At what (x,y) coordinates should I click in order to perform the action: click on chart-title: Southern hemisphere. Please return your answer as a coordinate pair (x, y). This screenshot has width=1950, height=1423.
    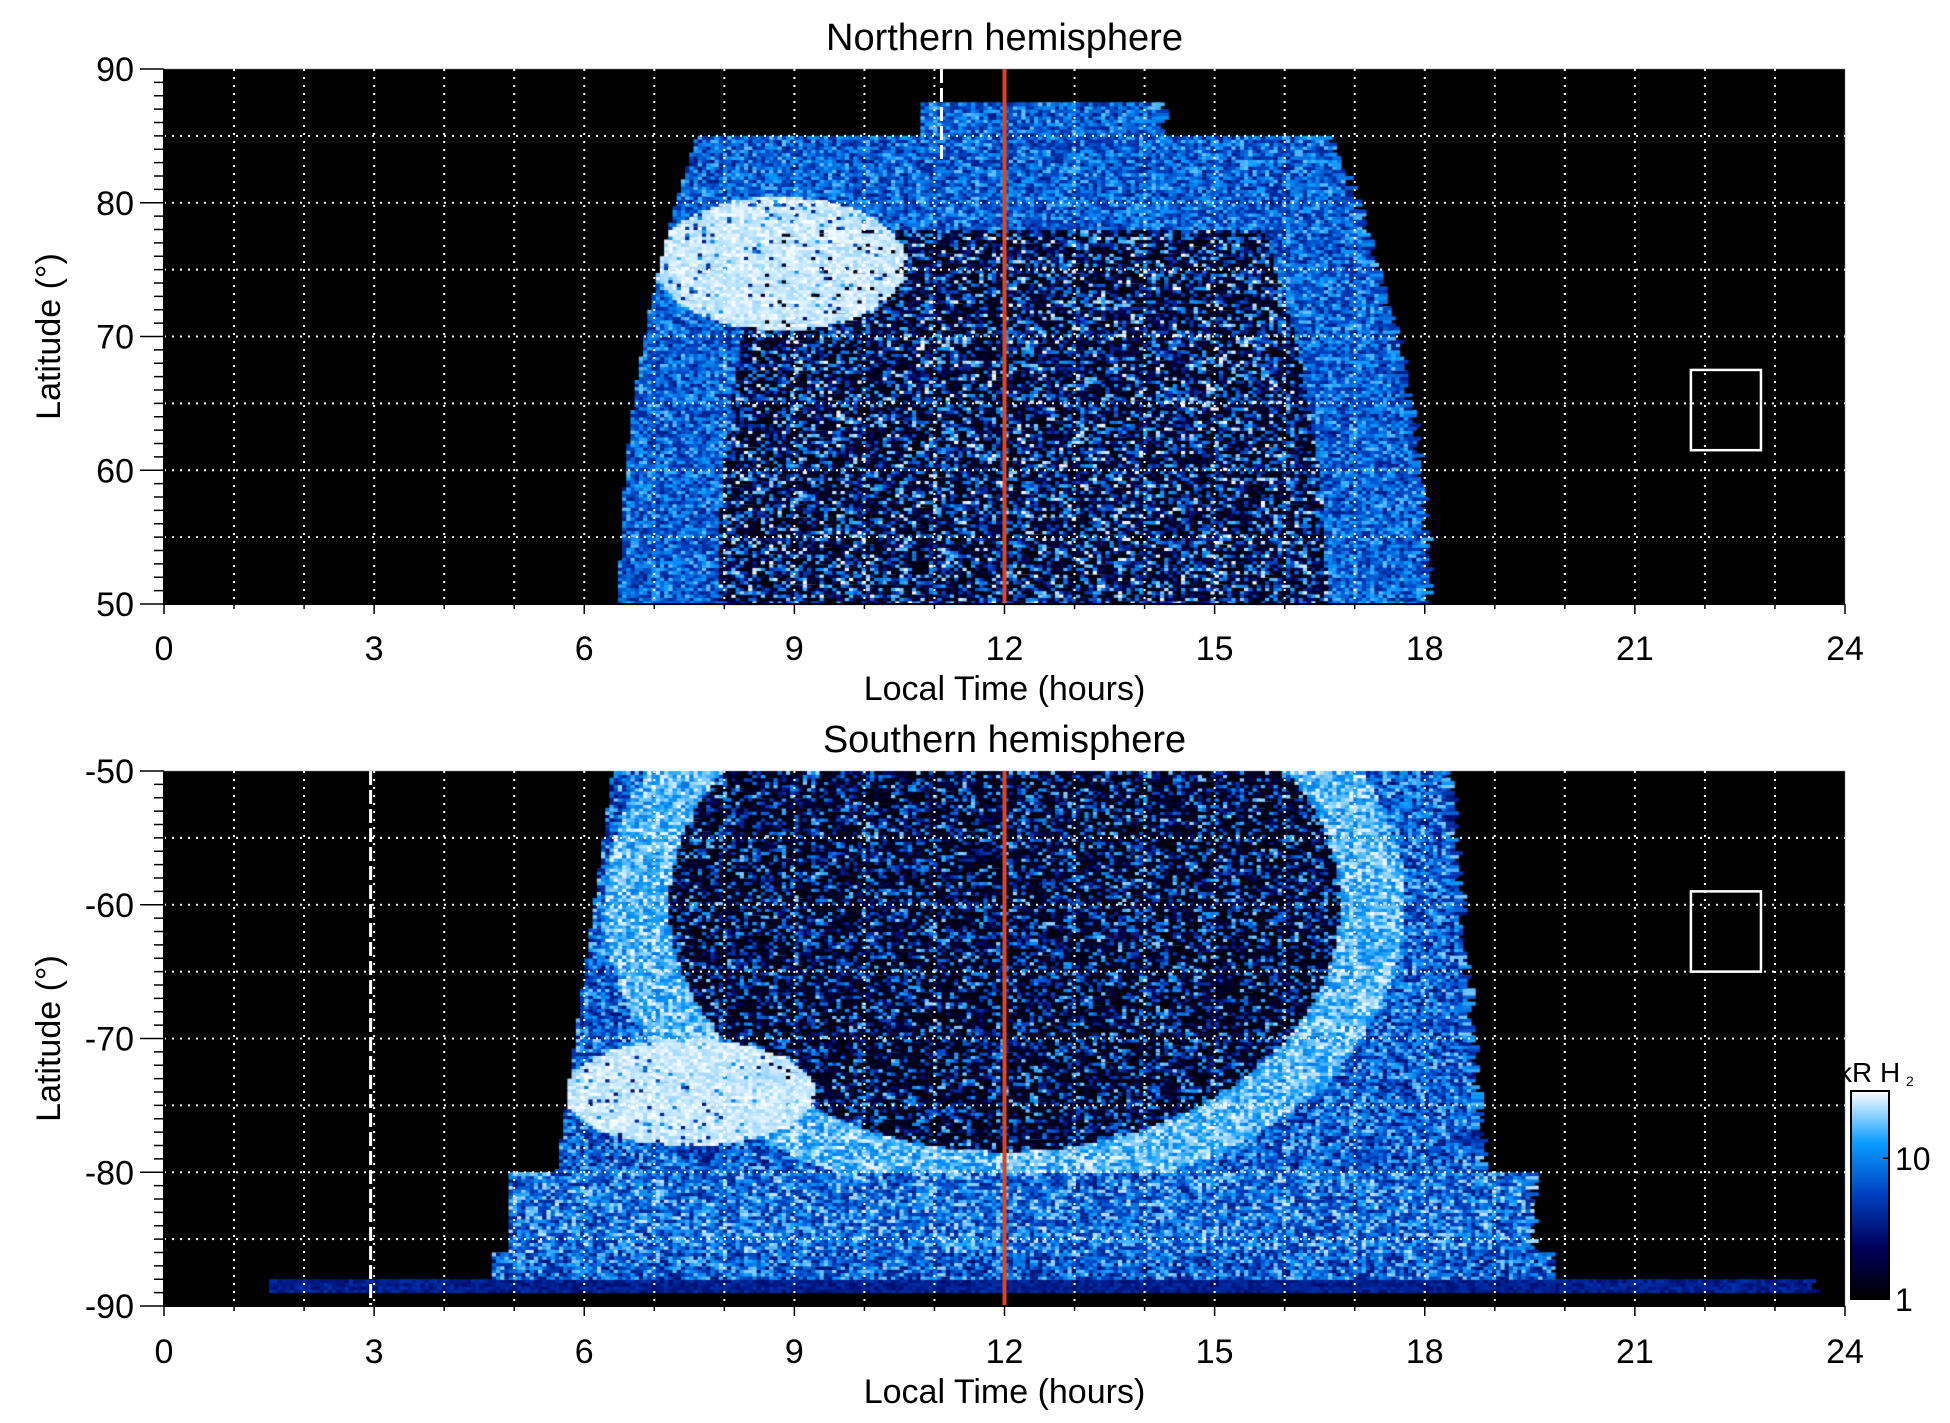
    Looking at the image, I should click on (1004, 740).